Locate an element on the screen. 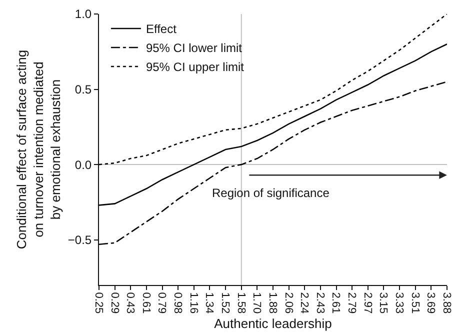 The height and width of the screenshot is (336, 459). x-tick-label: 2.43 is located at coordinates (320, 303).